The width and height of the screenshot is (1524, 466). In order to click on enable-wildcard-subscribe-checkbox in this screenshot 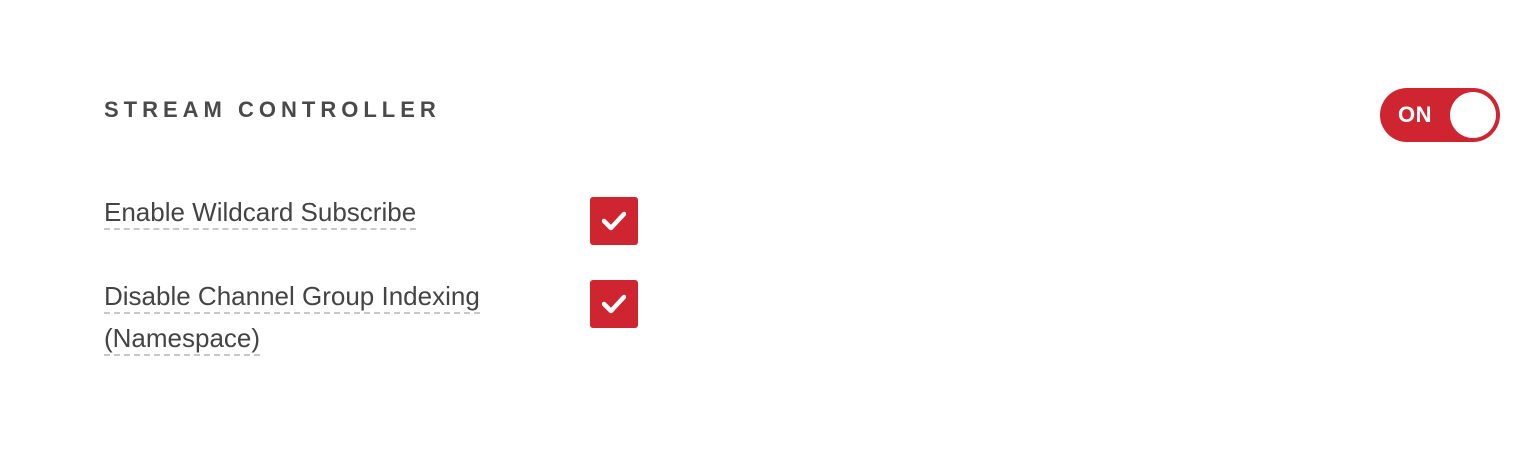, I will do `click(614, 221)`.